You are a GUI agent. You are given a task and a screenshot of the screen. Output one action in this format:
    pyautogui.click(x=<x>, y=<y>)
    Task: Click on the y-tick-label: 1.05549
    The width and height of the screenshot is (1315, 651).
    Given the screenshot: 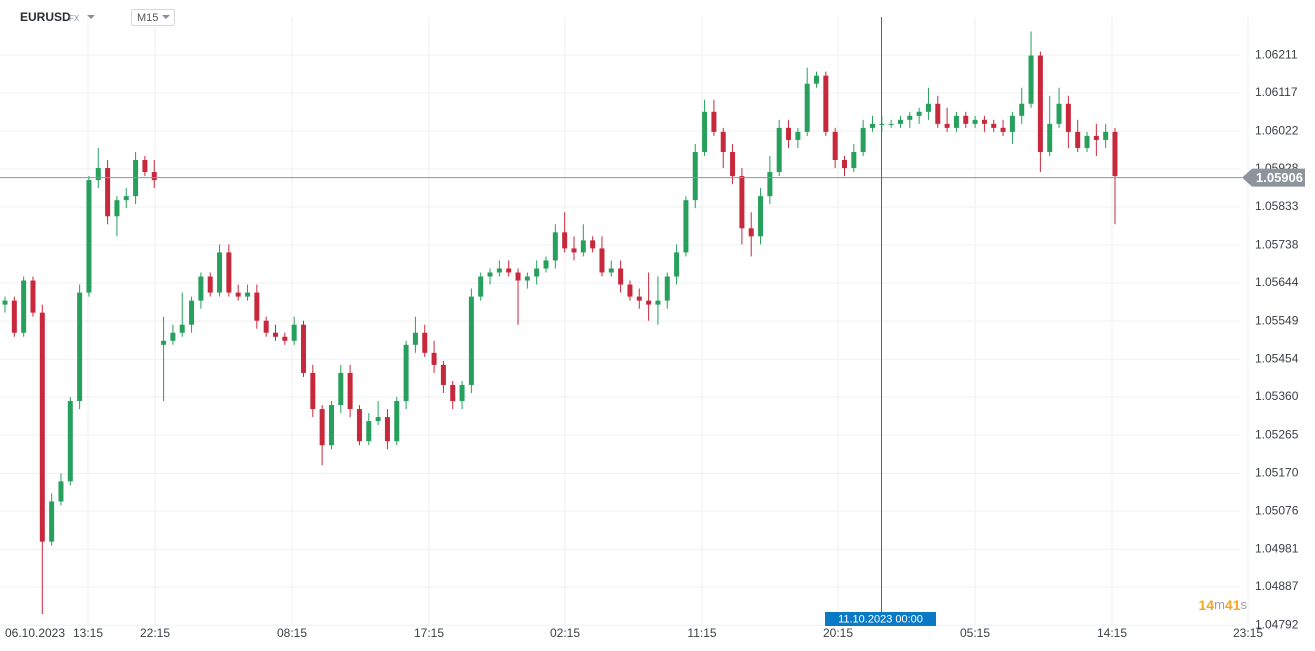 What is the action you would take?
    pyautogui.click(x=1277, y=320)
    